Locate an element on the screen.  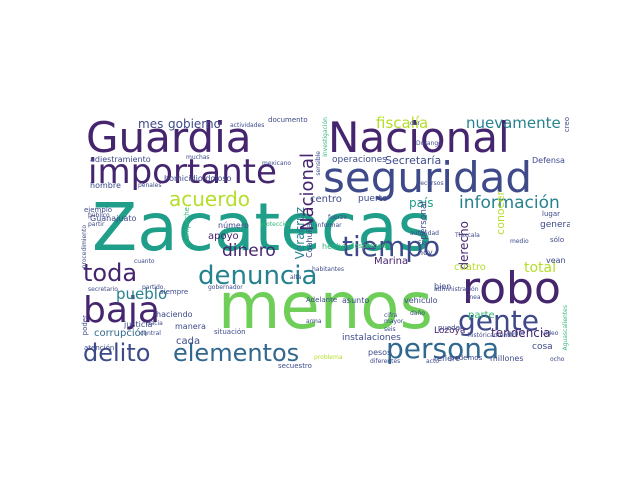
cloud-word: Coahuila is located at coordinates (309, 240).